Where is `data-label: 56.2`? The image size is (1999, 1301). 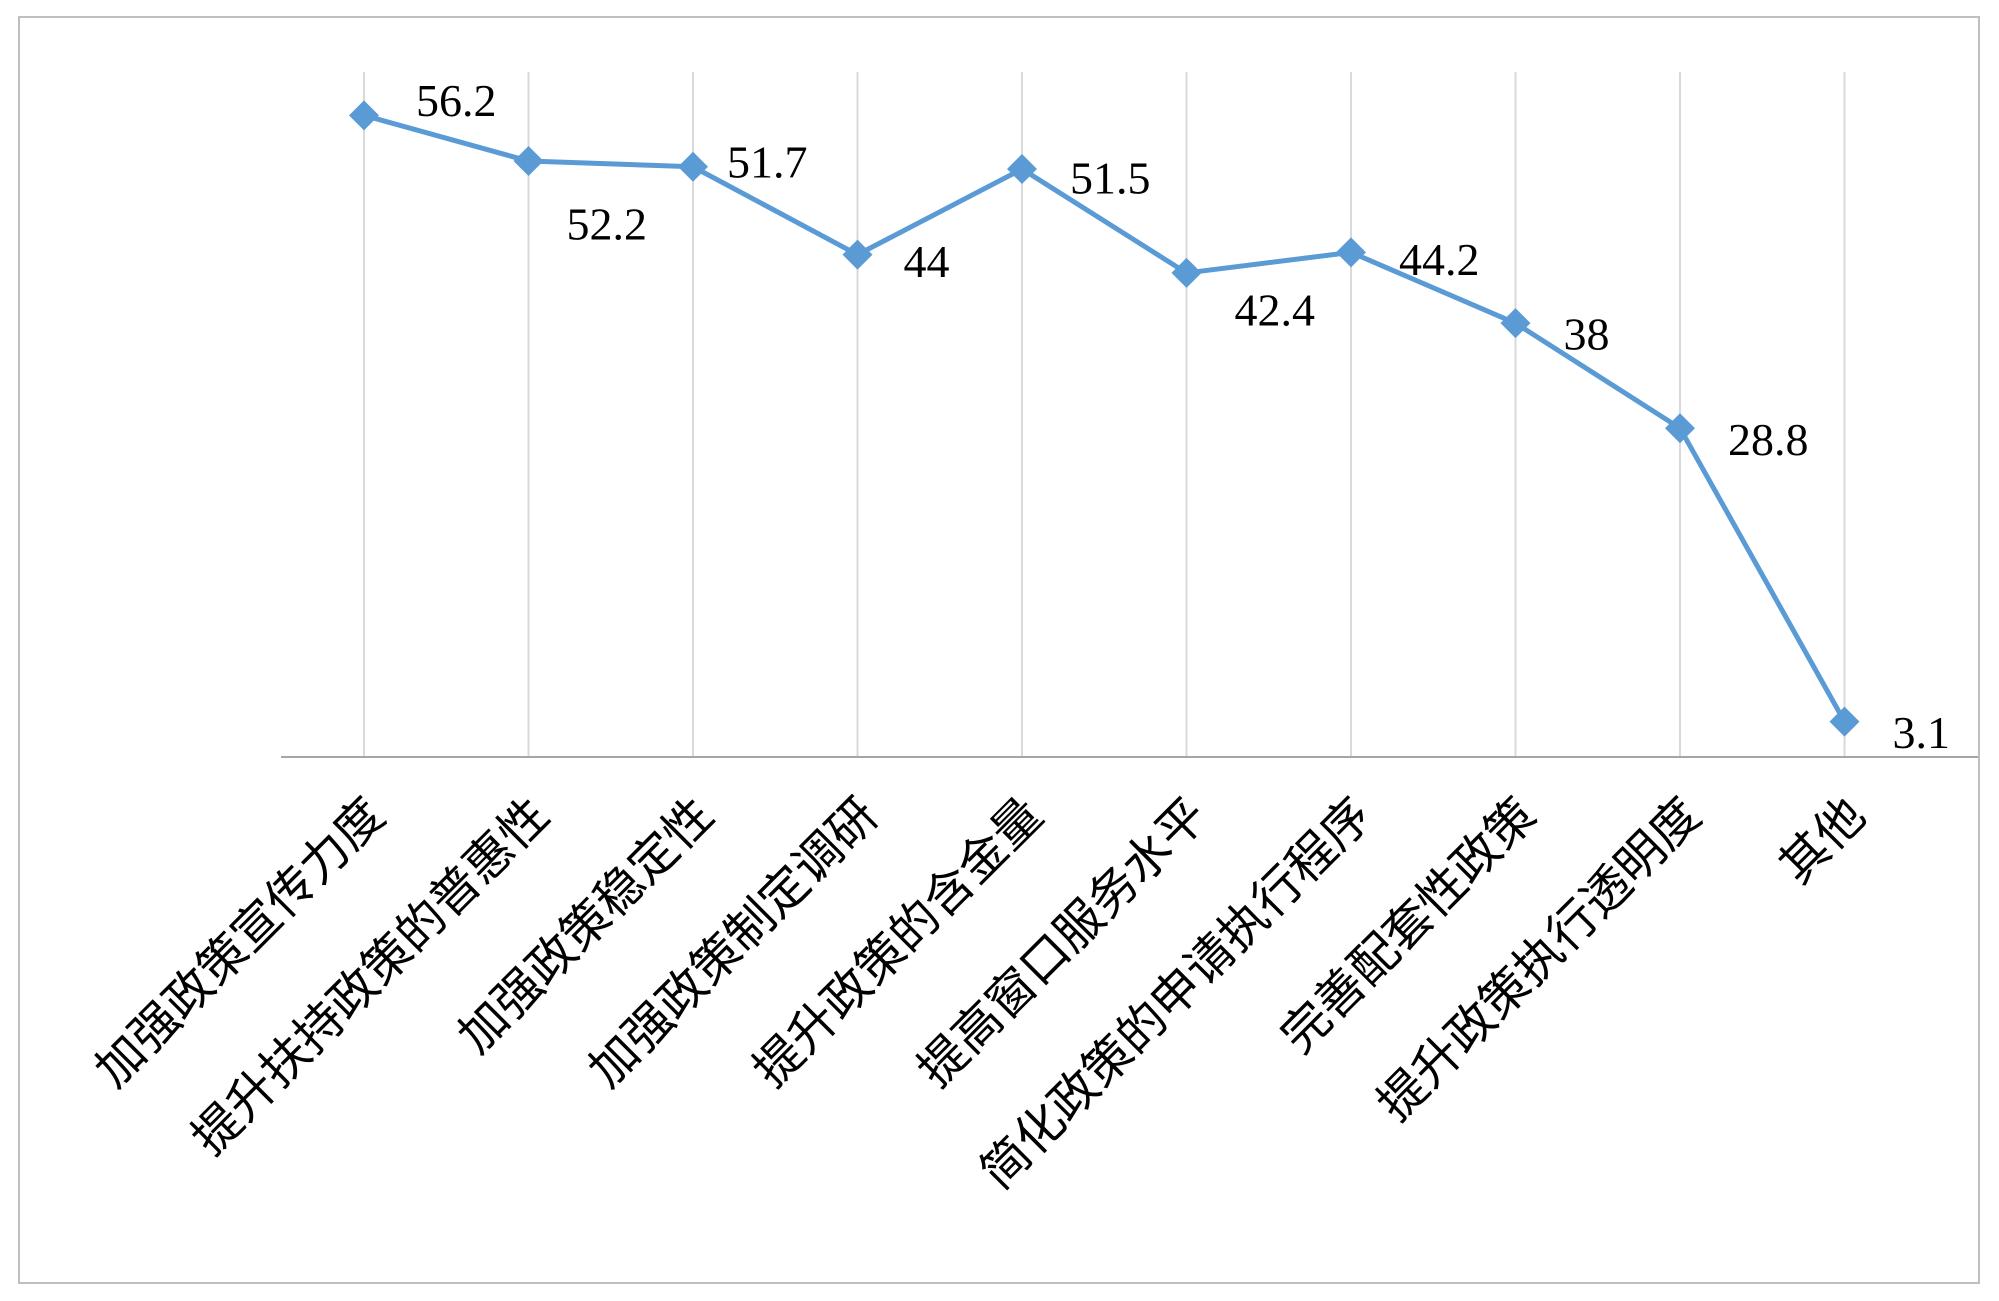 data-label: 56.2 is located at coordinates (456, 100).